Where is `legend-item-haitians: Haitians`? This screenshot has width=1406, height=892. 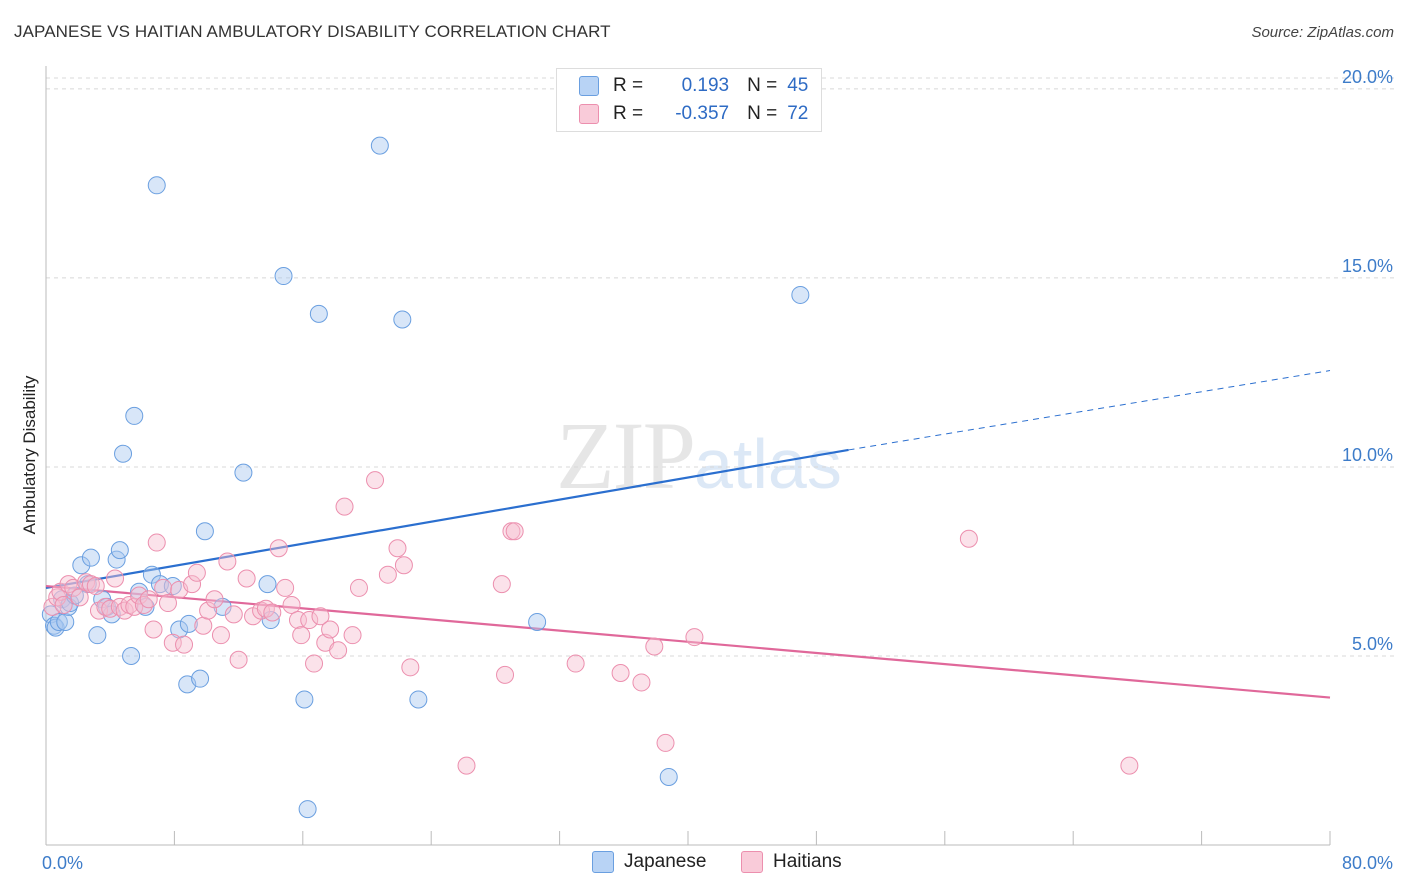 legend-item-haitians: Haitians is located at coordinates (791, 862).